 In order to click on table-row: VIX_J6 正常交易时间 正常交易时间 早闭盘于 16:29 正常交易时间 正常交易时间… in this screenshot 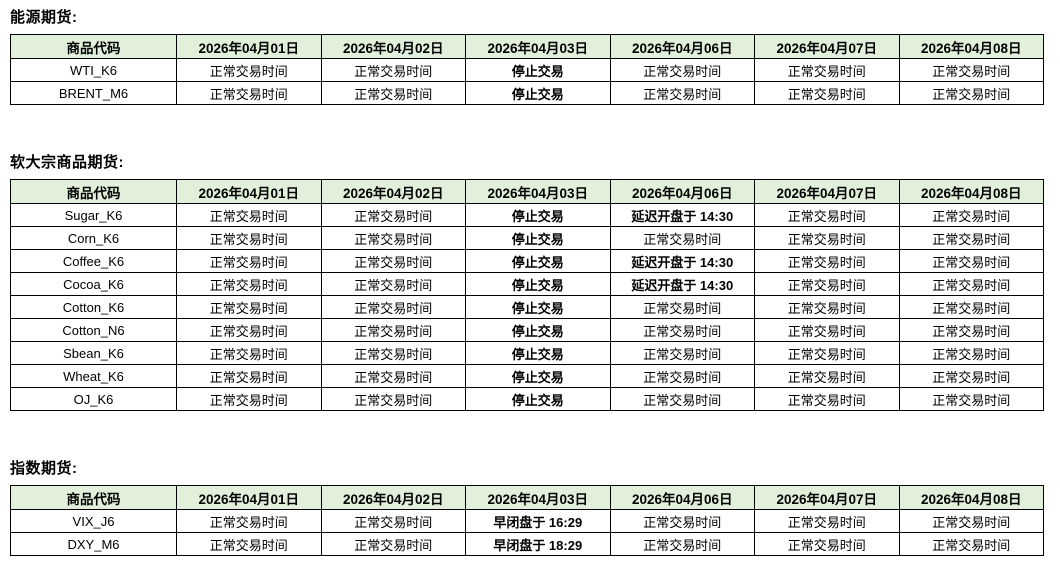, I will do `click(527, 521)`.